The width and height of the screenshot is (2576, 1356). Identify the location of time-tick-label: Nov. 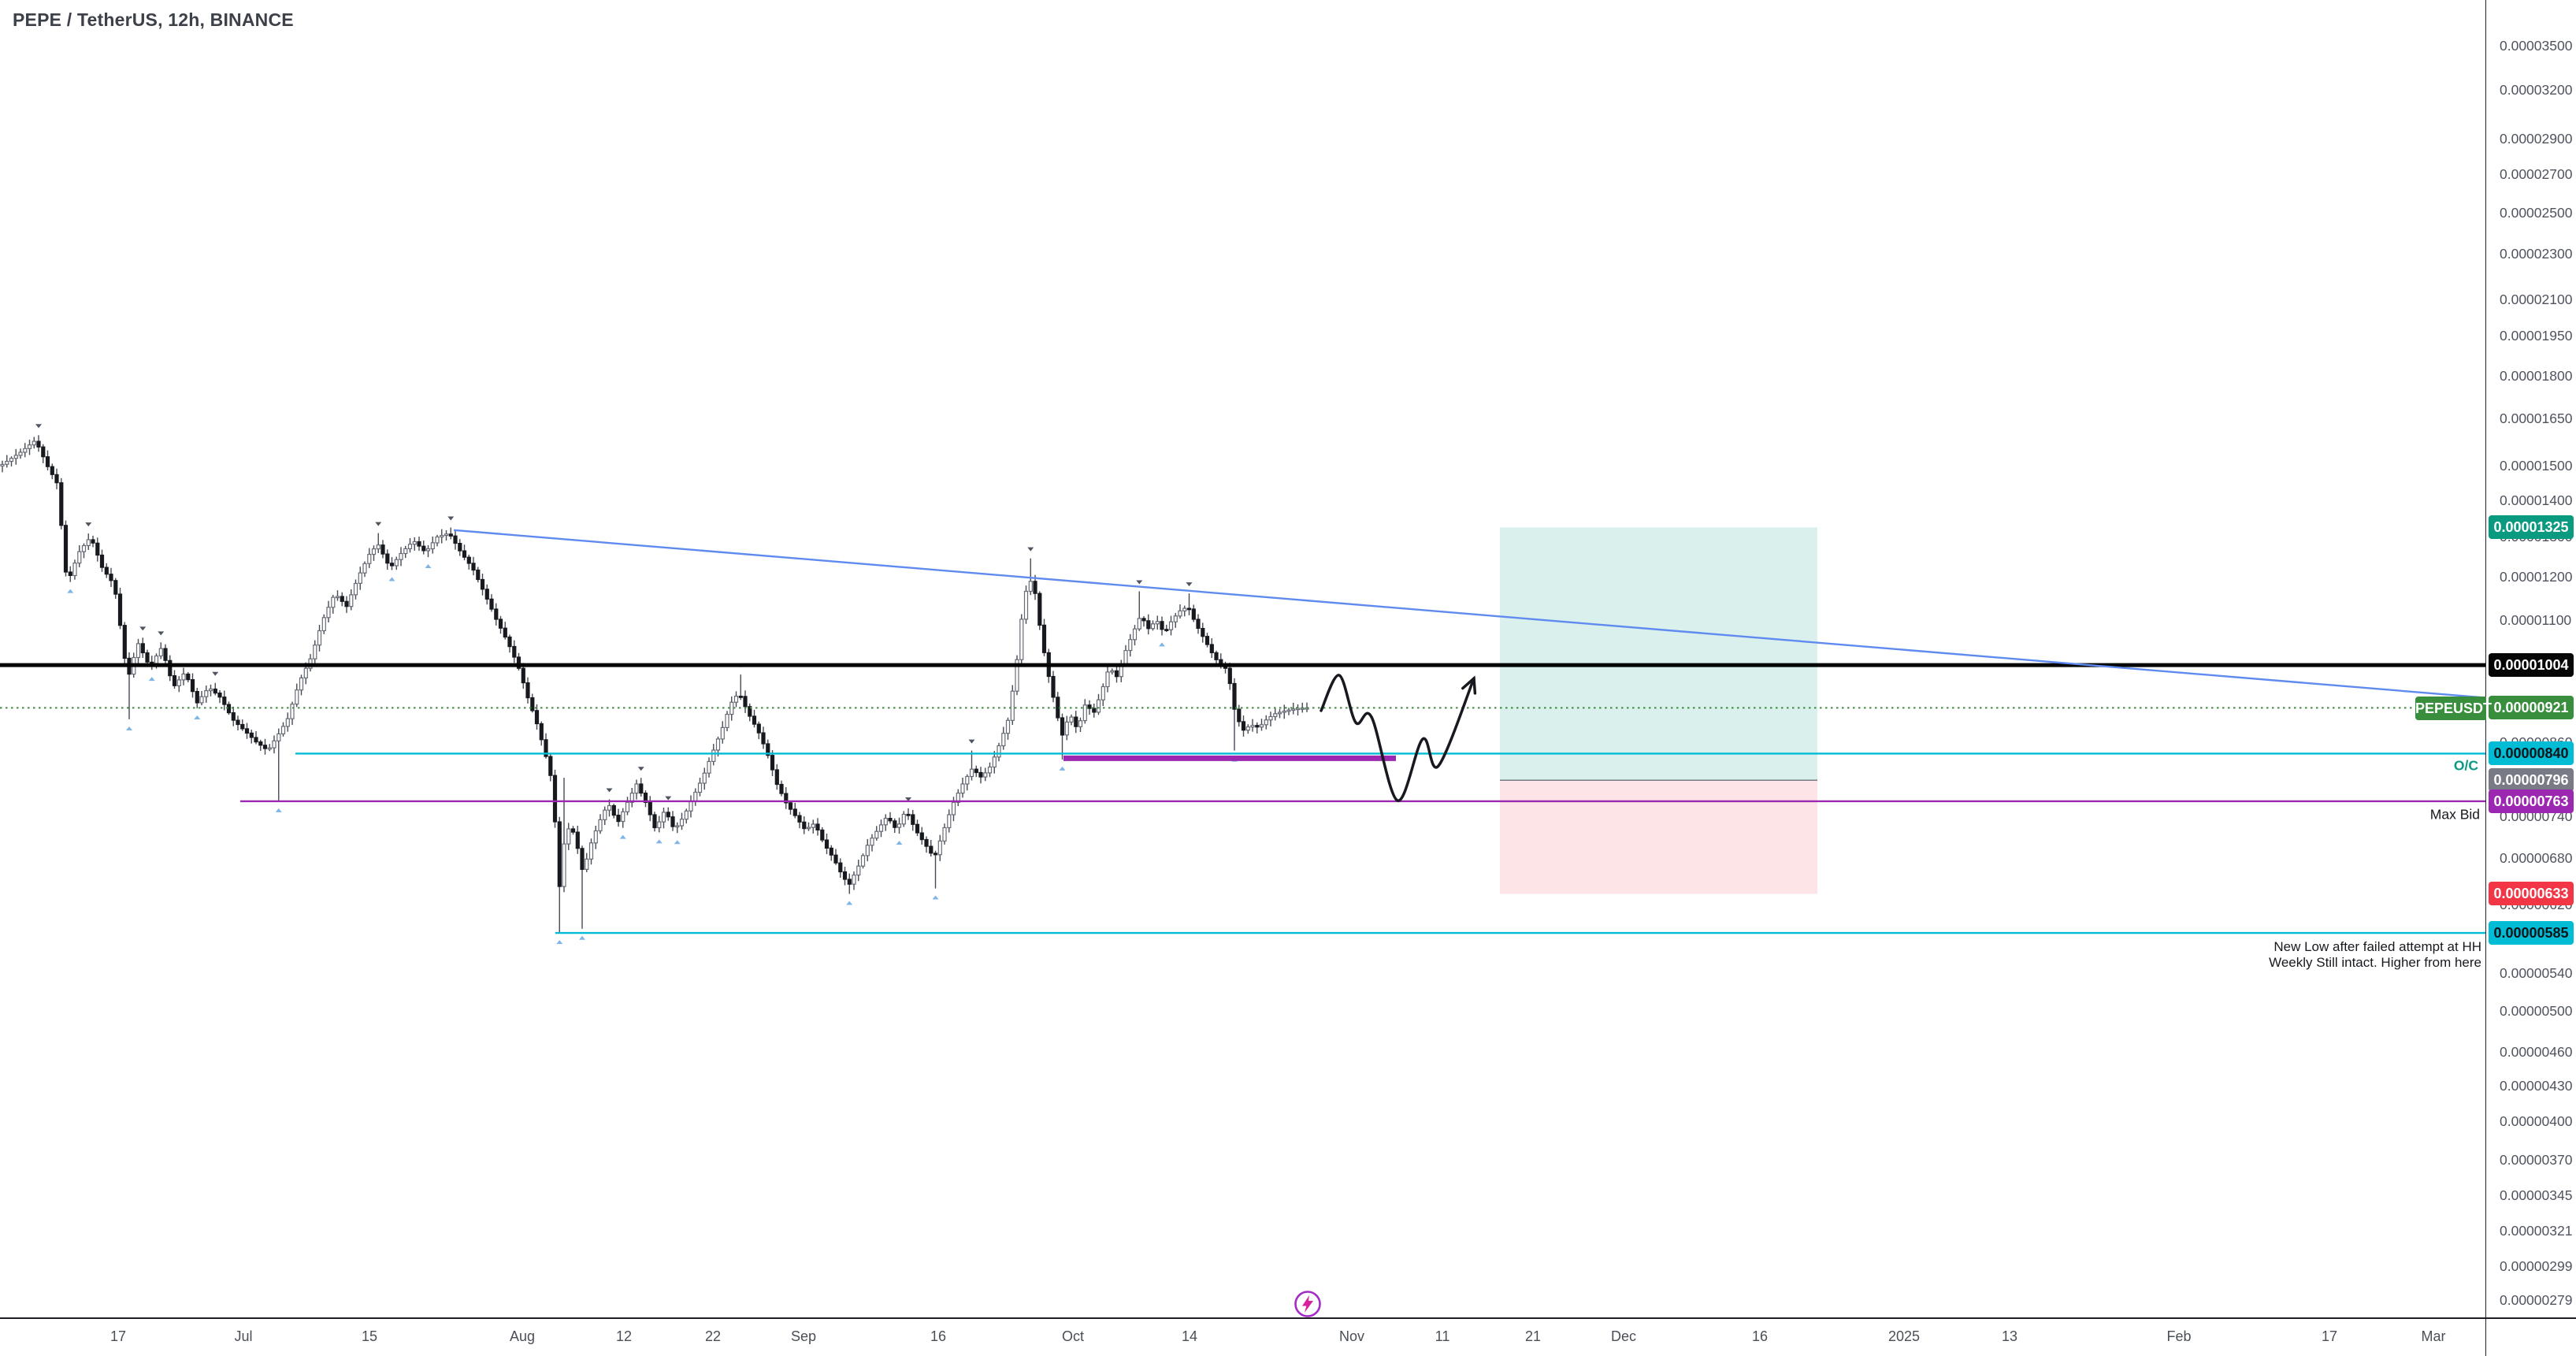
(1351, 1336).